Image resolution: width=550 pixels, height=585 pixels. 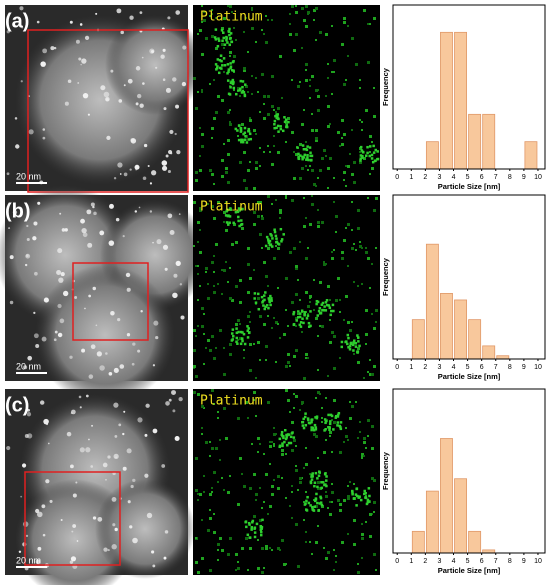 I want to click on x-tick-label: 8, so click(x=510, y=561).